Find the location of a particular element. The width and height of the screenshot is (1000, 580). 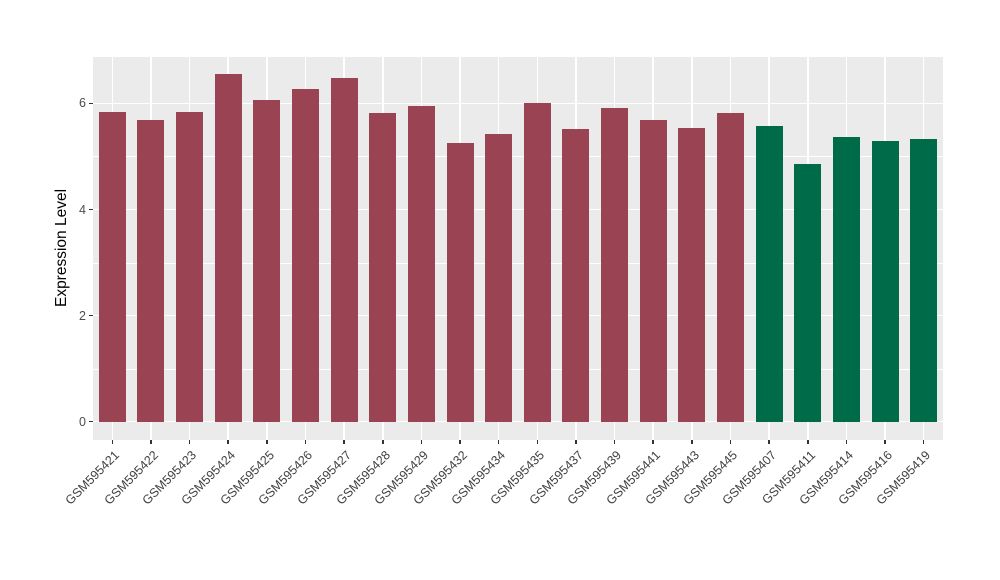

y-axis-tick-label: 0 is located at coordinates (82, 421).